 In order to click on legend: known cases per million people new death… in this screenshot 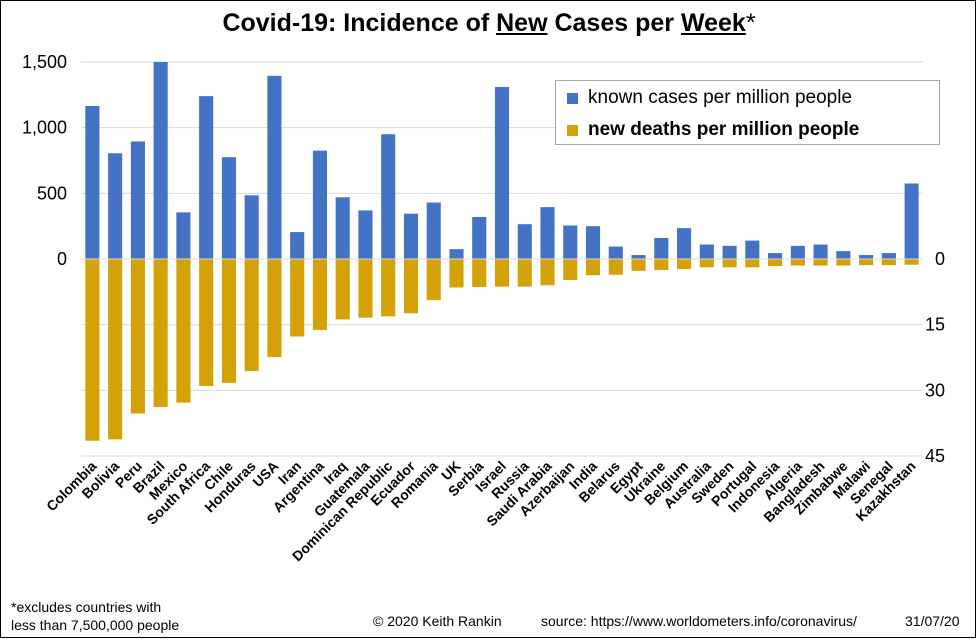, I will do `click(747, 112)`.